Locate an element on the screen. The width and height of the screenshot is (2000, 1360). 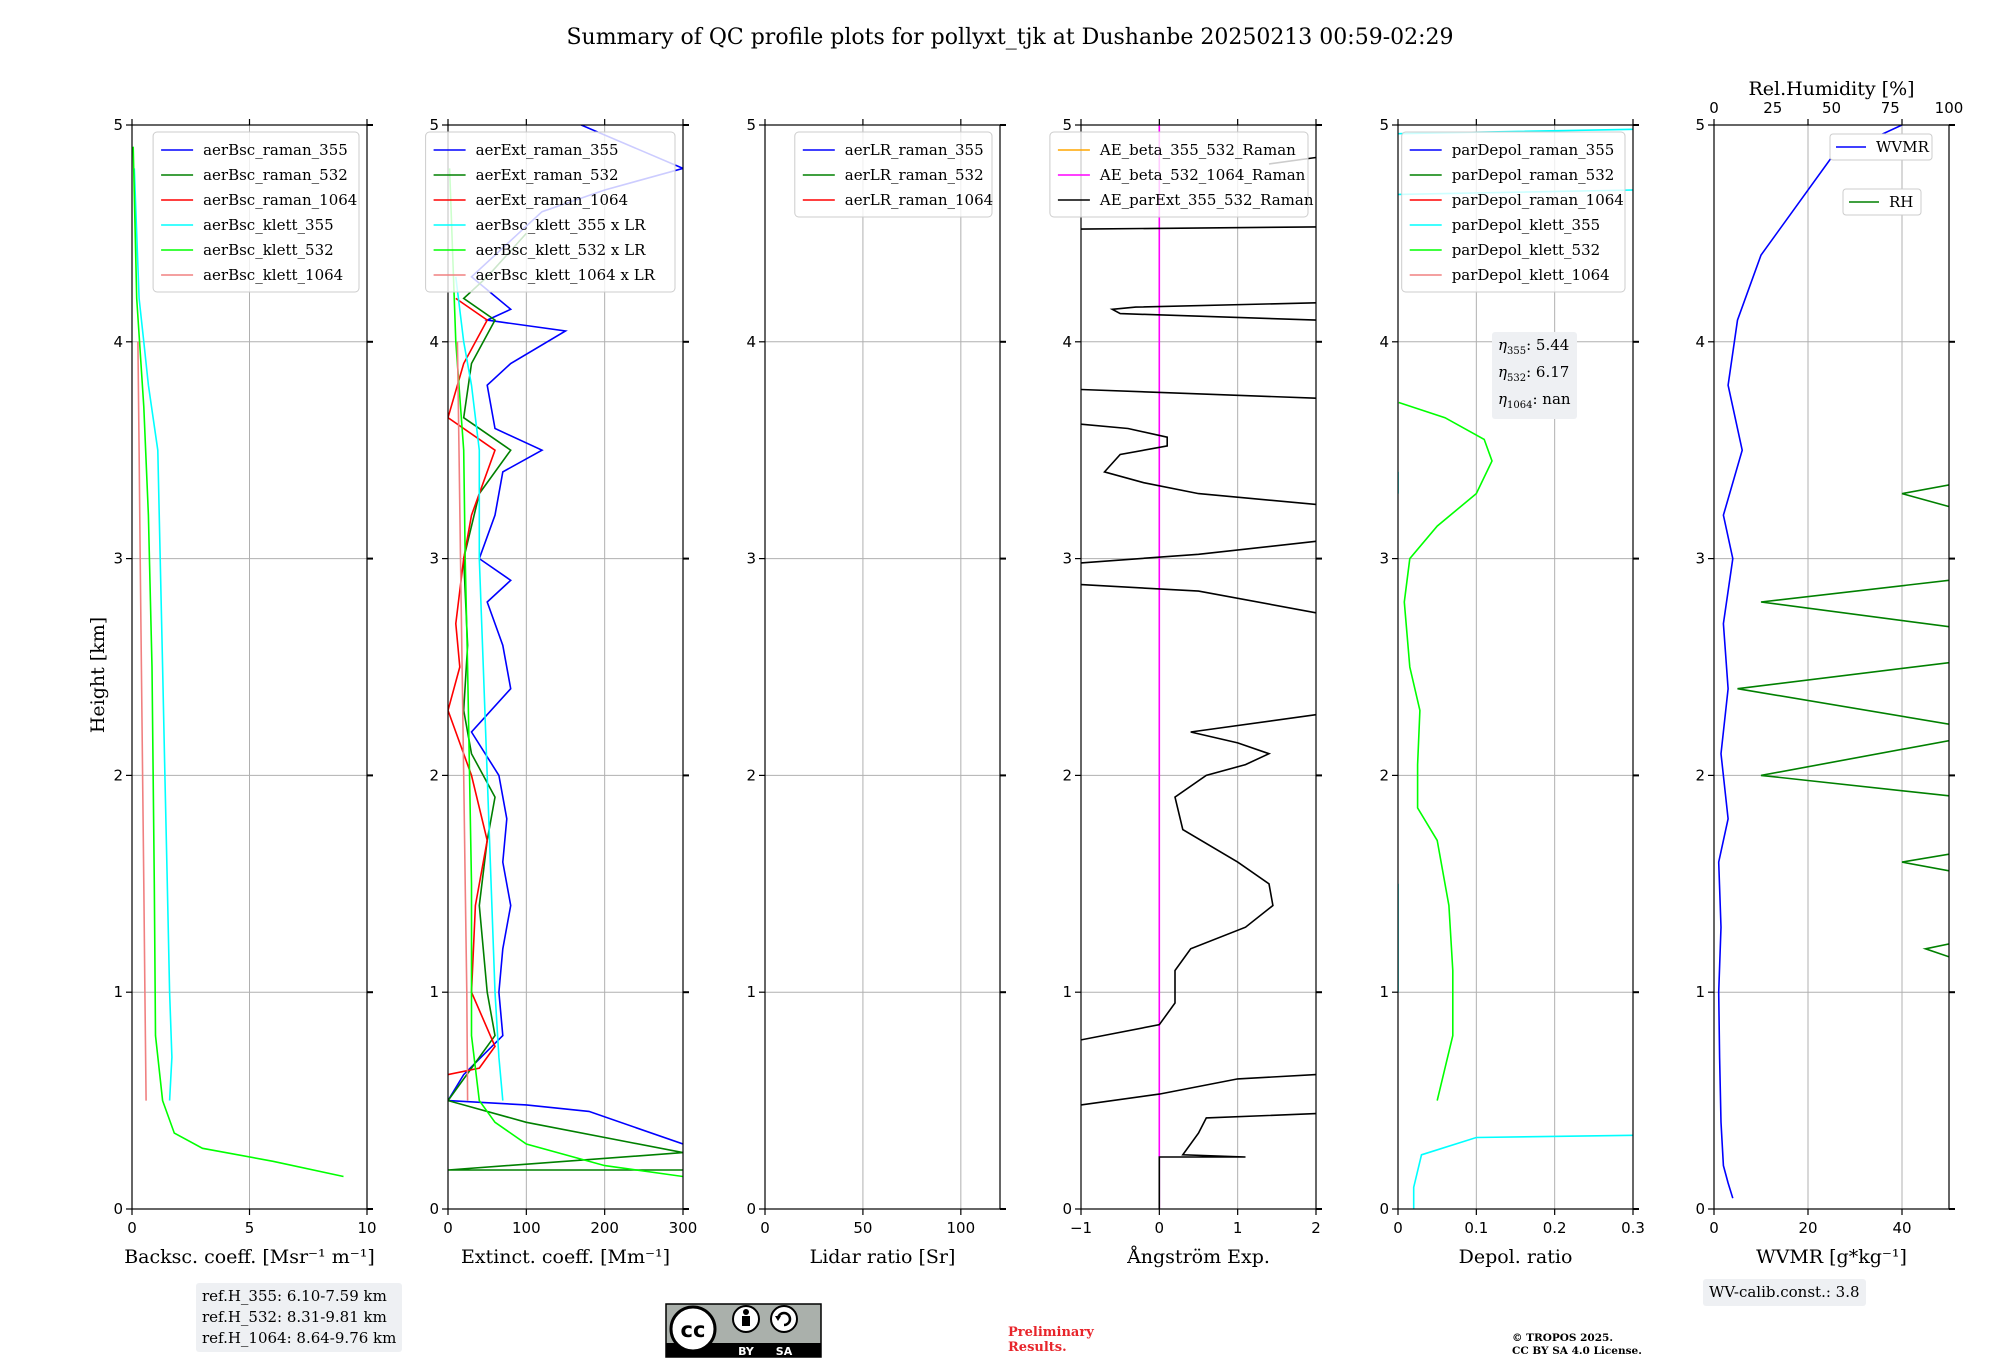
legend-label-aerbsc-raman-355: aerBsc_raman_355 is located at coordinates (275, 150).